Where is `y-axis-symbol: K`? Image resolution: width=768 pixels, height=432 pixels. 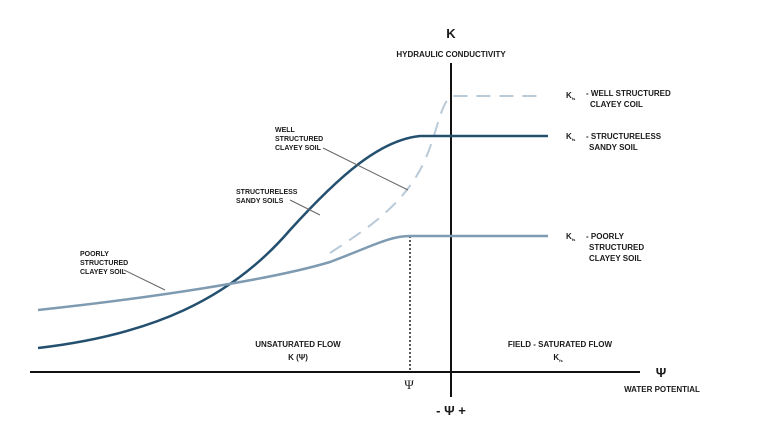 y-axis-symbol: K is located at coordinates (451, 33).